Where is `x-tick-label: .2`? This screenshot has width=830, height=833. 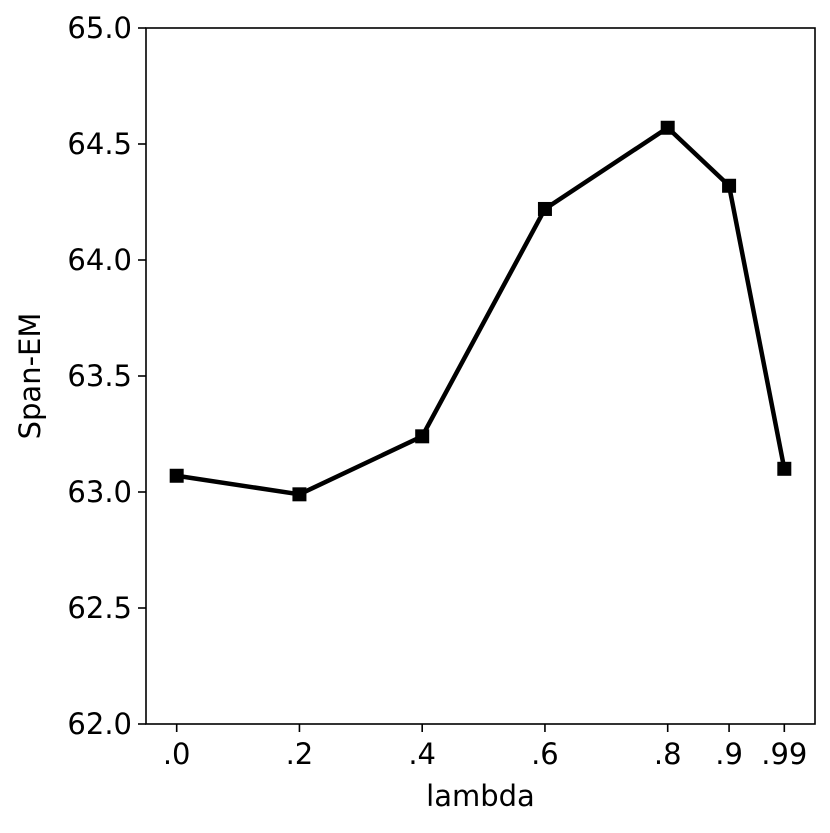 x-tick-label: .2 is located at coordinates (300, 754).